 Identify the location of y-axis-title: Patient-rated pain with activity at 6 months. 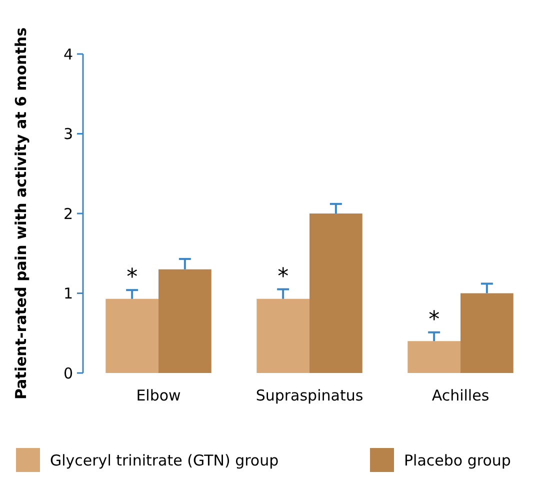
(21, 213).